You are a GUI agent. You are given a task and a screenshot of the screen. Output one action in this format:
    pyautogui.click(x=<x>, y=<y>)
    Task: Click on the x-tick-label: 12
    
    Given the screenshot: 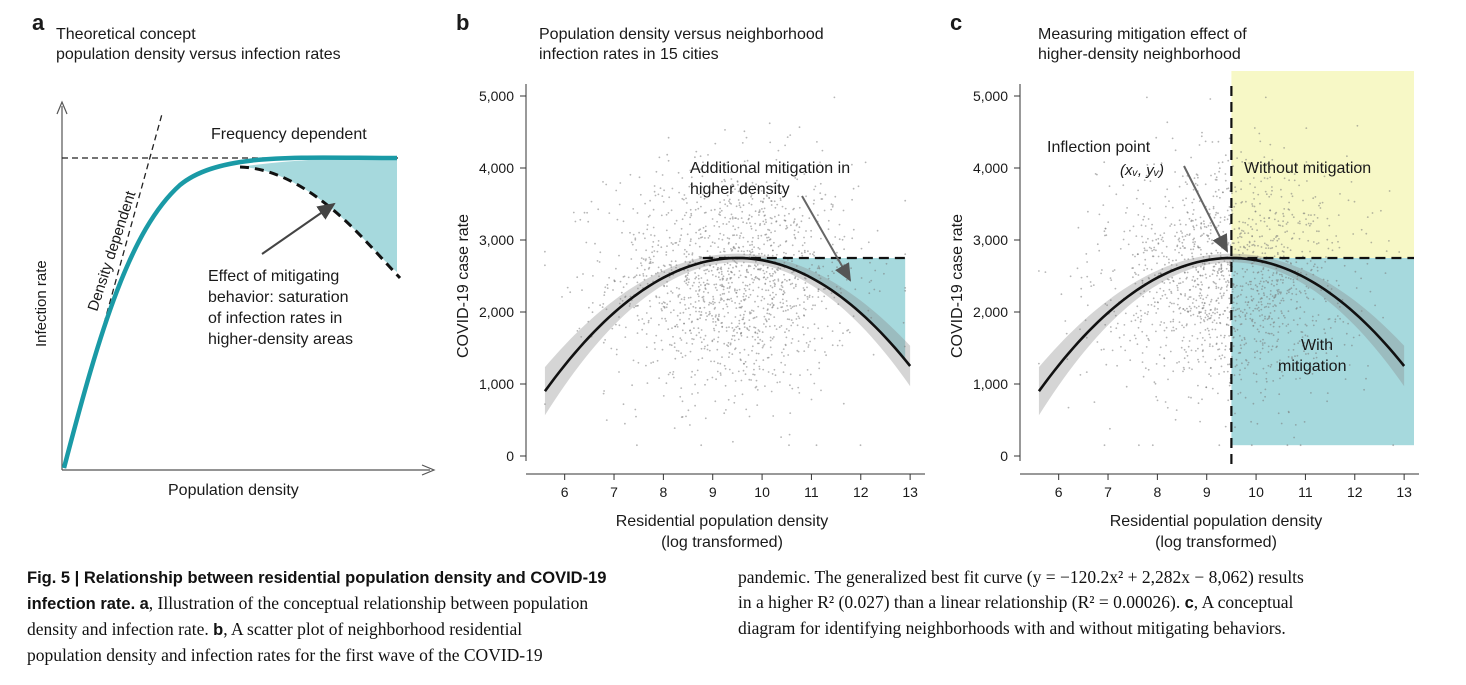 What is the action you would take?
    pyautogui.click(x=861, y=492)
    